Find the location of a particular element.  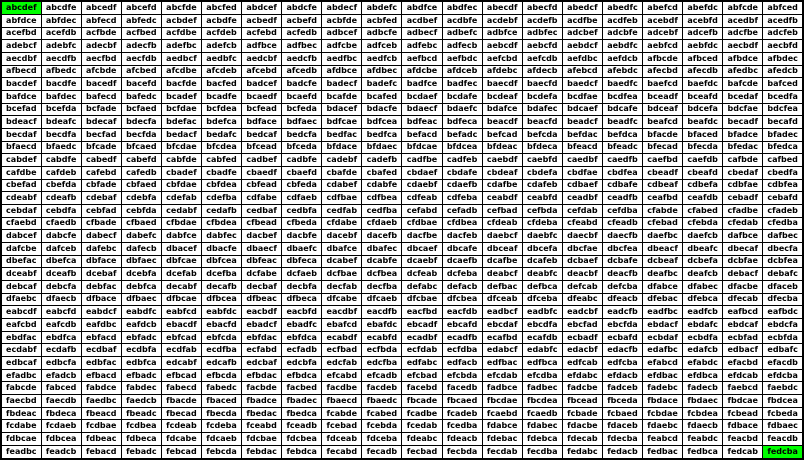

permutation-cell: edacbf is located at coordinates (582, 350).